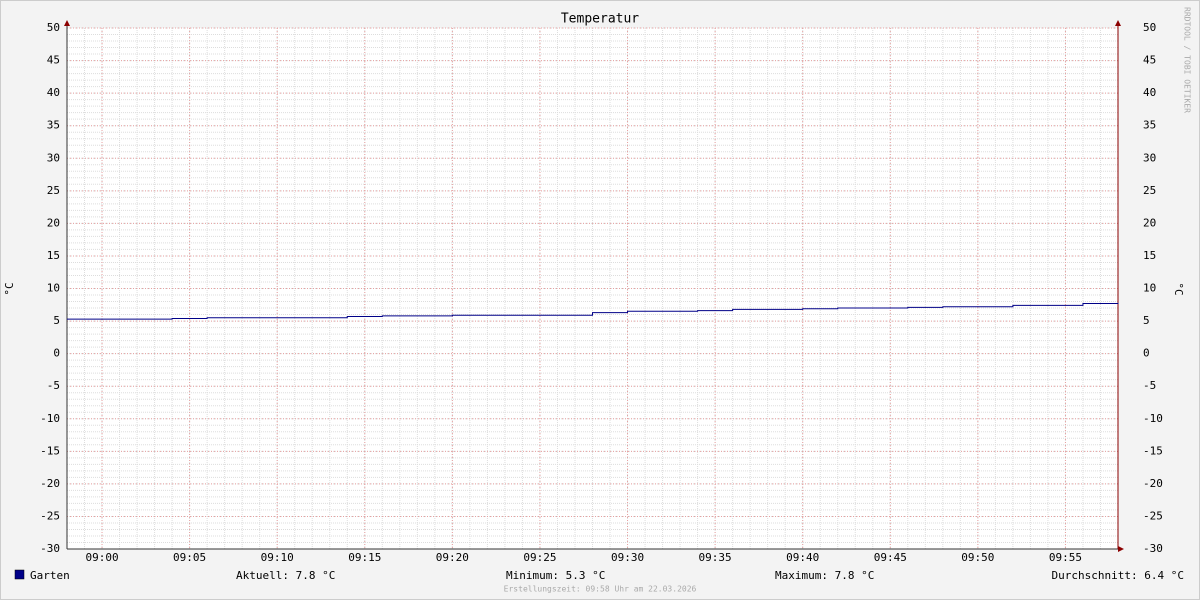 The image size is (1200, 600). I want to click on x-tick-label: 09:30, so click(627, 557).